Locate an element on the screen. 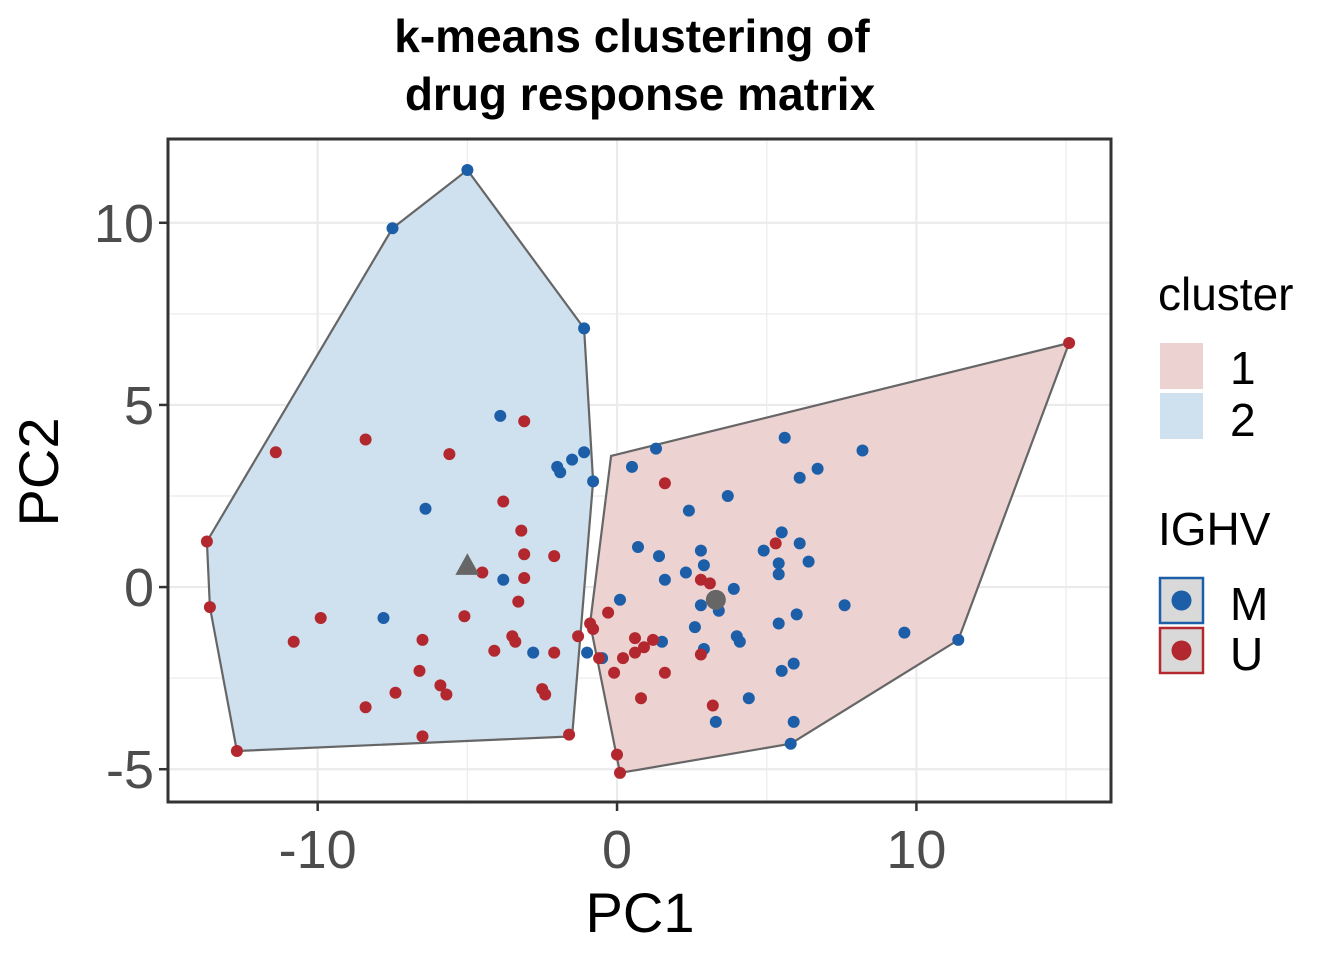  x-axis-ticks: -10 0 10 is located at coordinates (612, 841).